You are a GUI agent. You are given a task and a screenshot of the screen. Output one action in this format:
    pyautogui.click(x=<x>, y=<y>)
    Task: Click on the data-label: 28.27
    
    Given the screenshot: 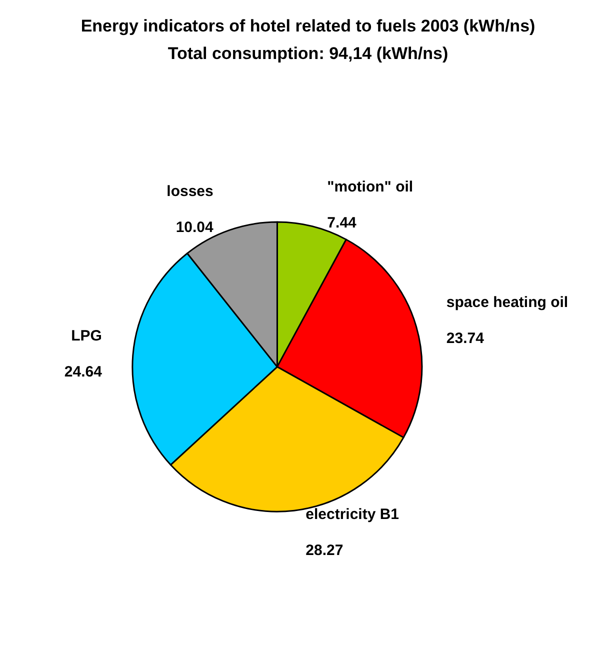 What is the action you would take?
    pyautogui.click(x=325, y=550)
    